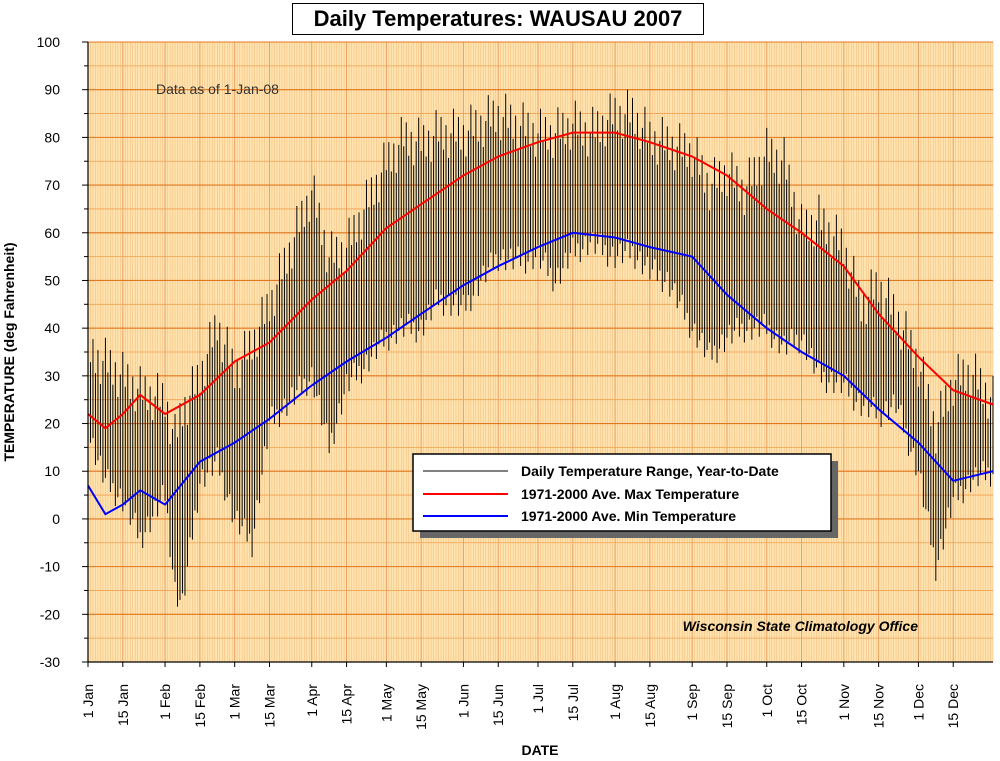 Image resolution: width=1000 pixels, height=761 pixels. What do you see at coordinates (50, 662) in the screenshot?
I see `y-tick-label: -30` at bounding box center [50, 662].